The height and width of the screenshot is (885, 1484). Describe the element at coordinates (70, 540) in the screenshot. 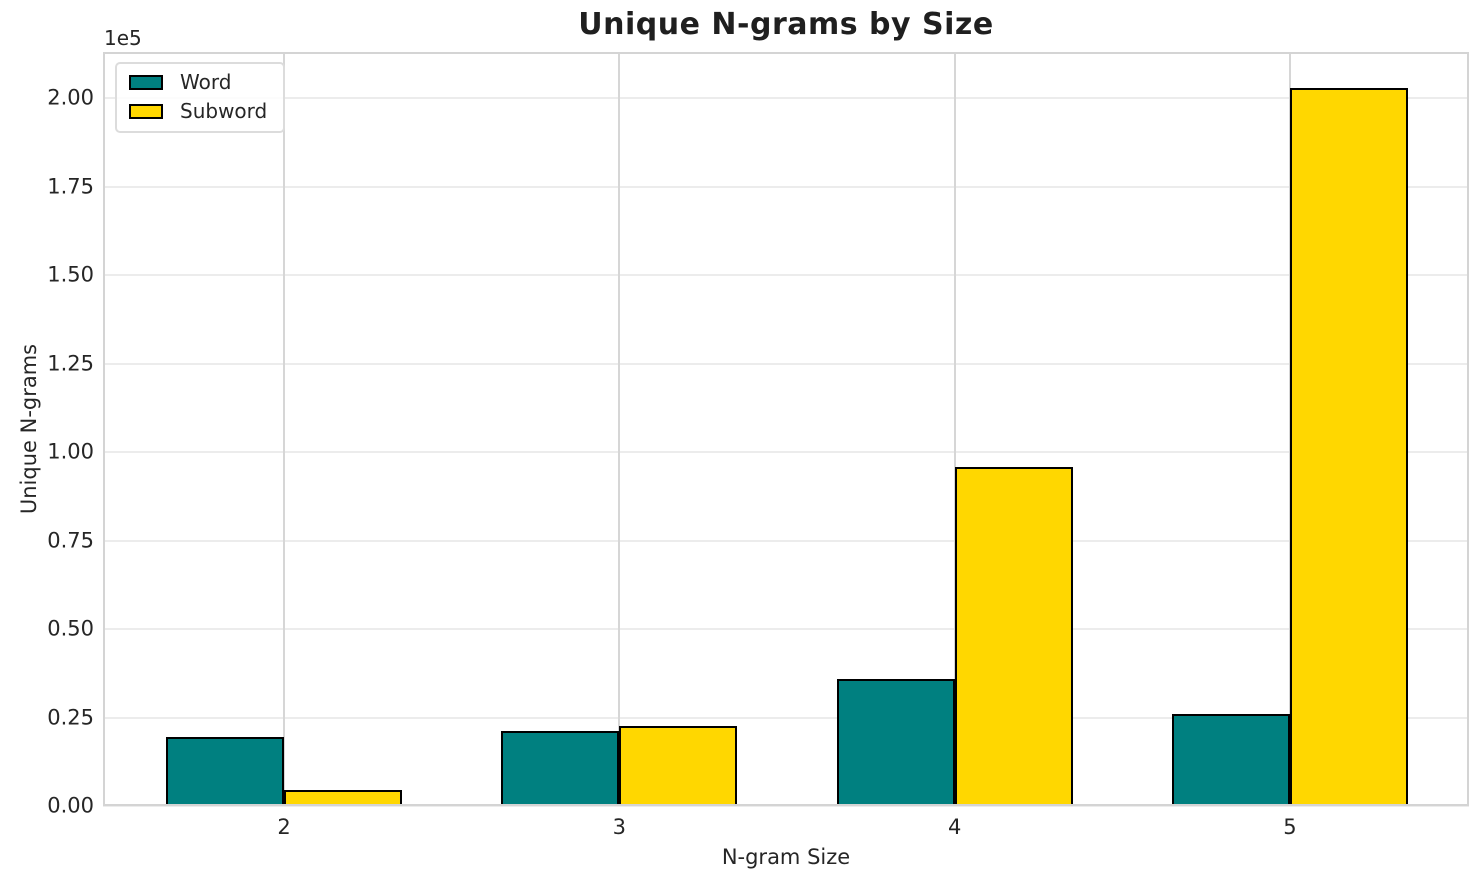

I see `y-tick-label: 0.75` at that location.